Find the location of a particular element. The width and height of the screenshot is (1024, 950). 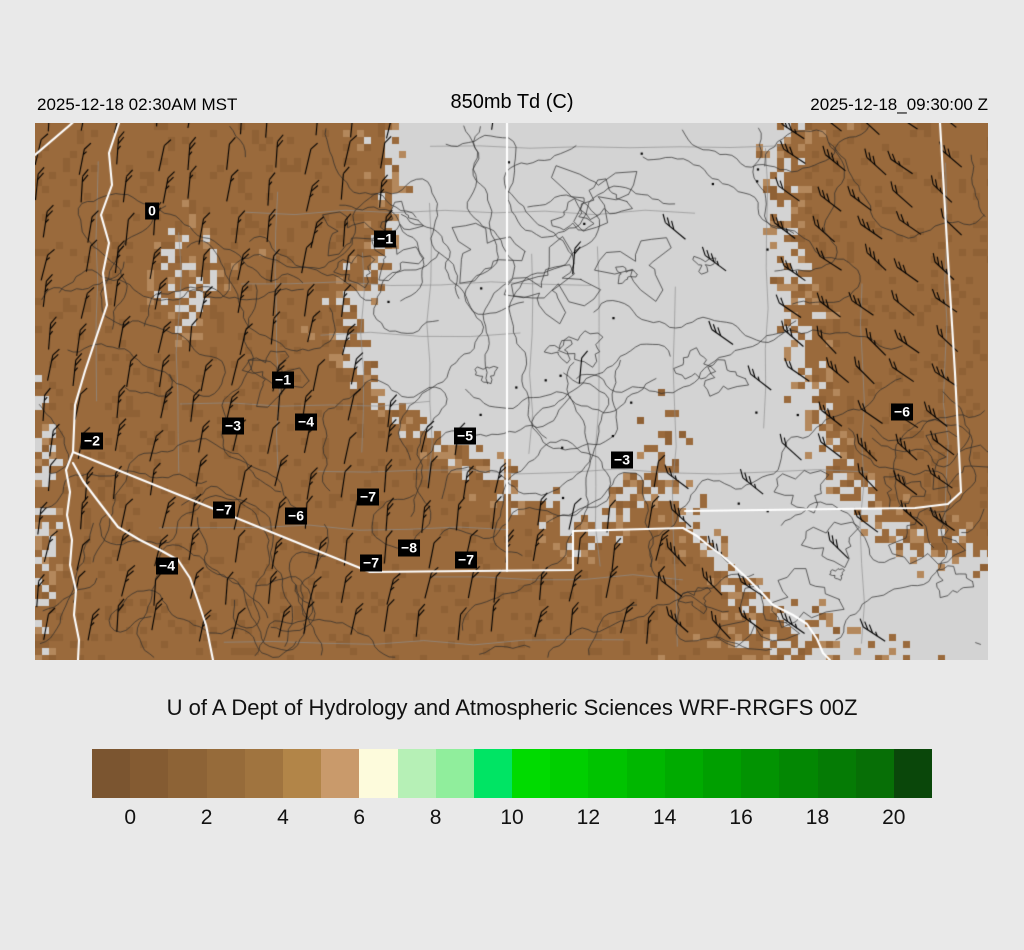

colorbar-ticks: 0 2 4 6 8 10 12 14 16 18 20 is located at coordinates (512, 819).